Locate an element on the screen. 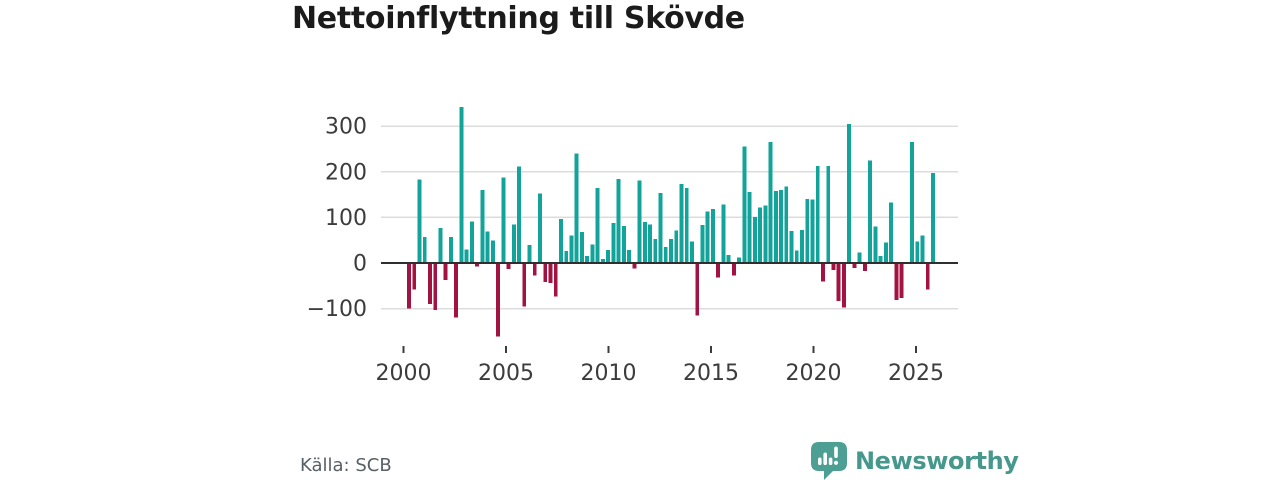  x-tick-label: 2010 is located at coordinates (609, 373).